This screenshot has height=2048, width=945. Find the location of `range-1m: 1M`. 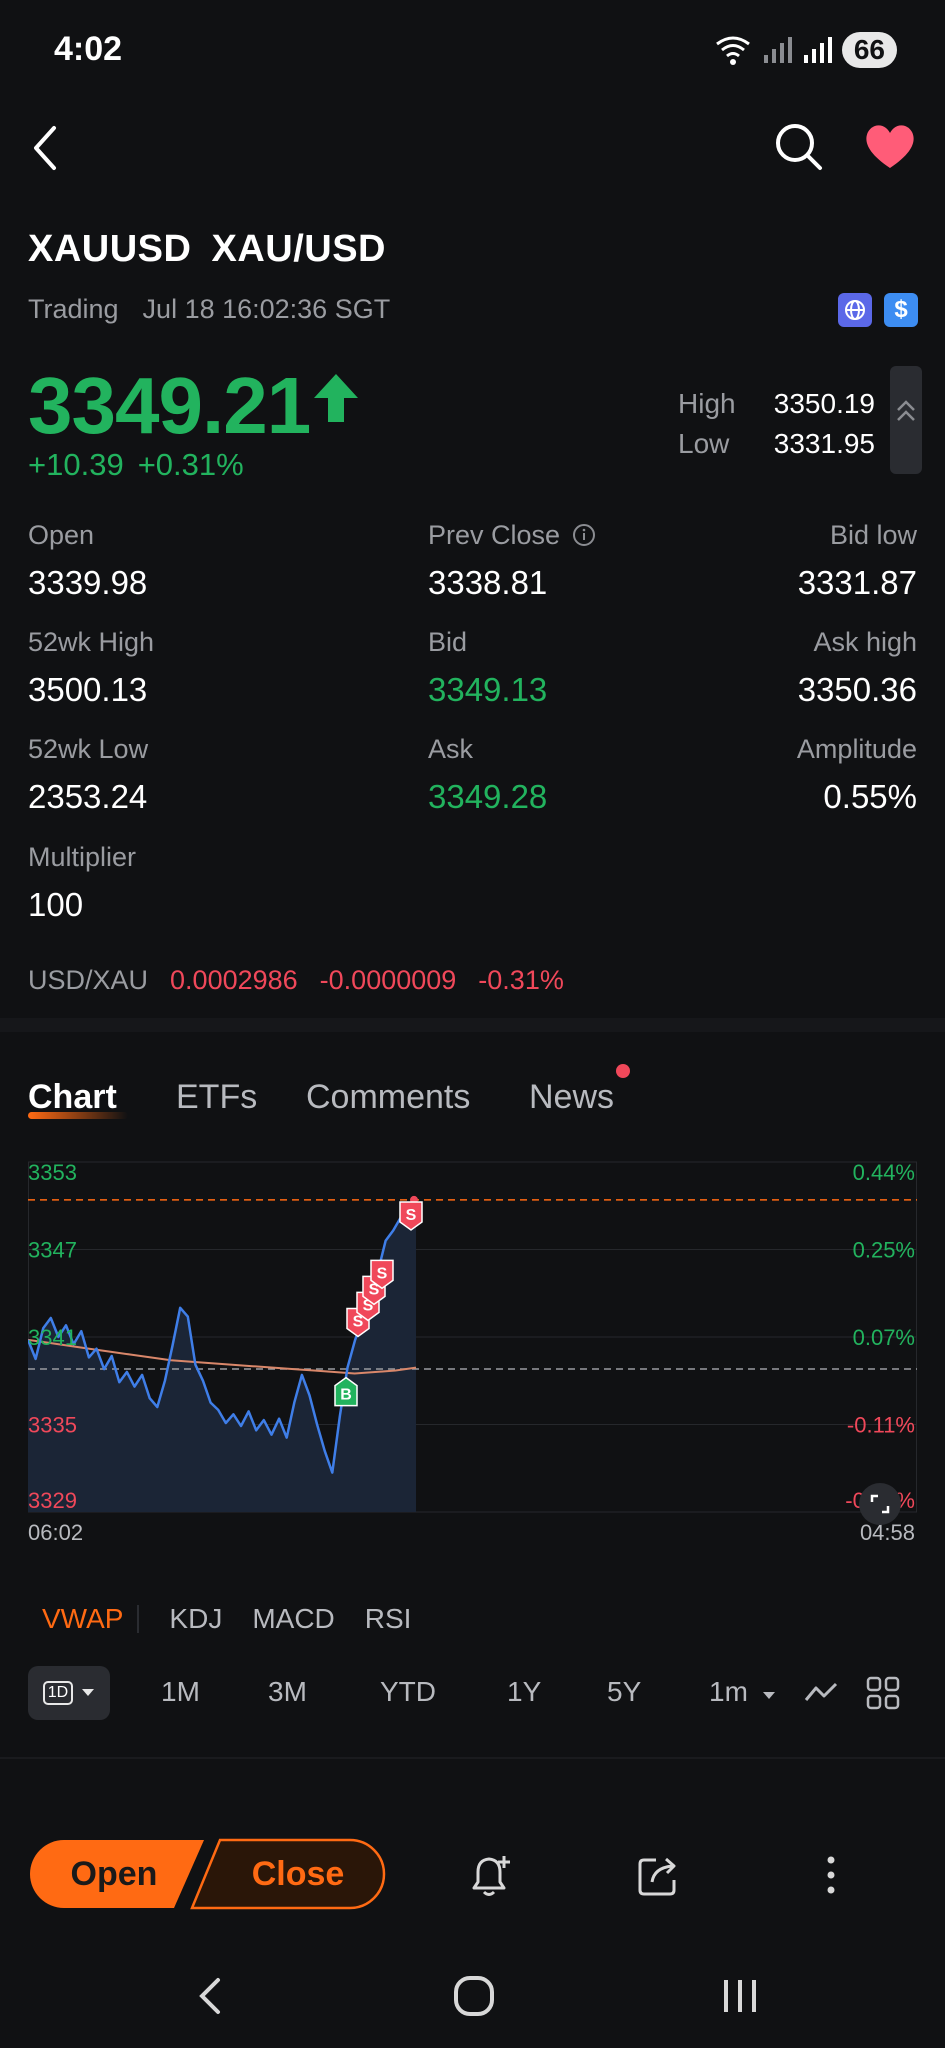

range-1m: 1M is located at coordinates (180, 1691).